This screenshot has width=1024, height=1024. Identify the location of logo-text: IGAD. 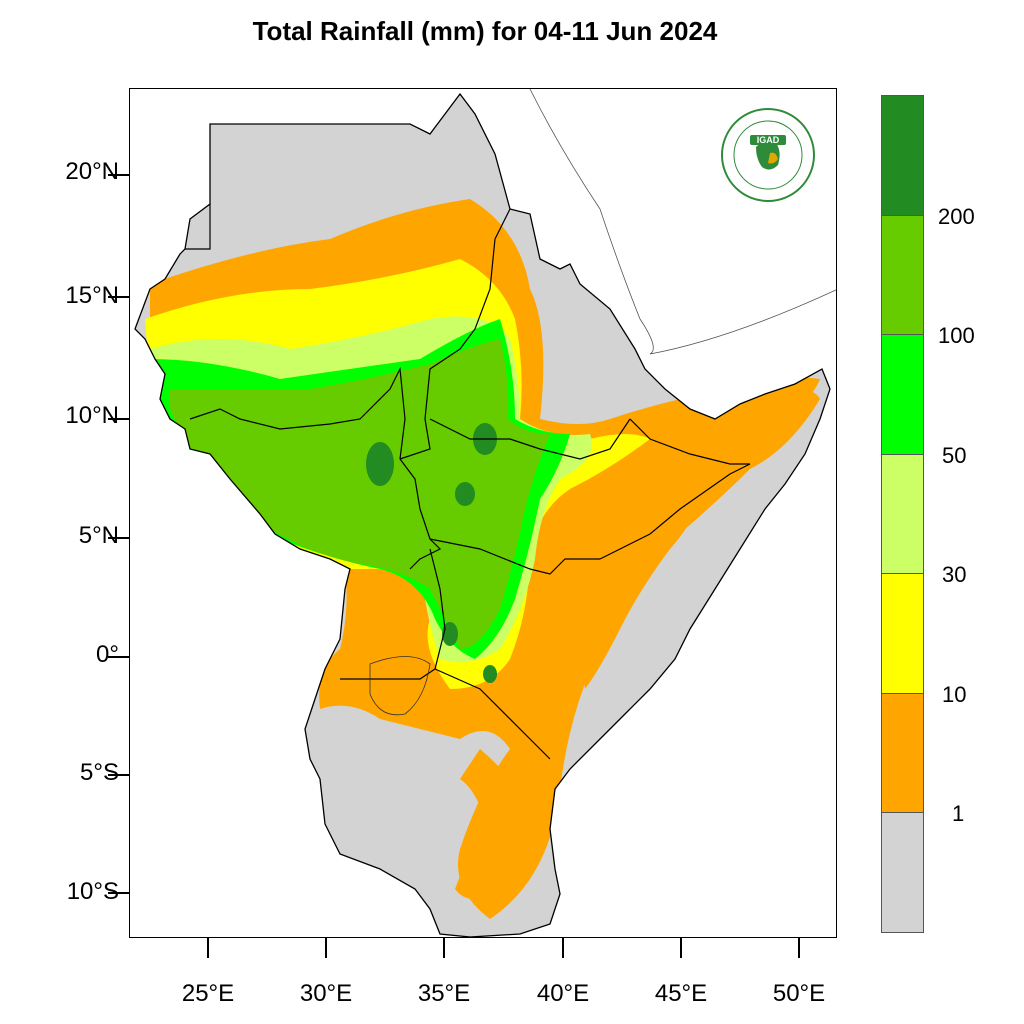
(768, 140).